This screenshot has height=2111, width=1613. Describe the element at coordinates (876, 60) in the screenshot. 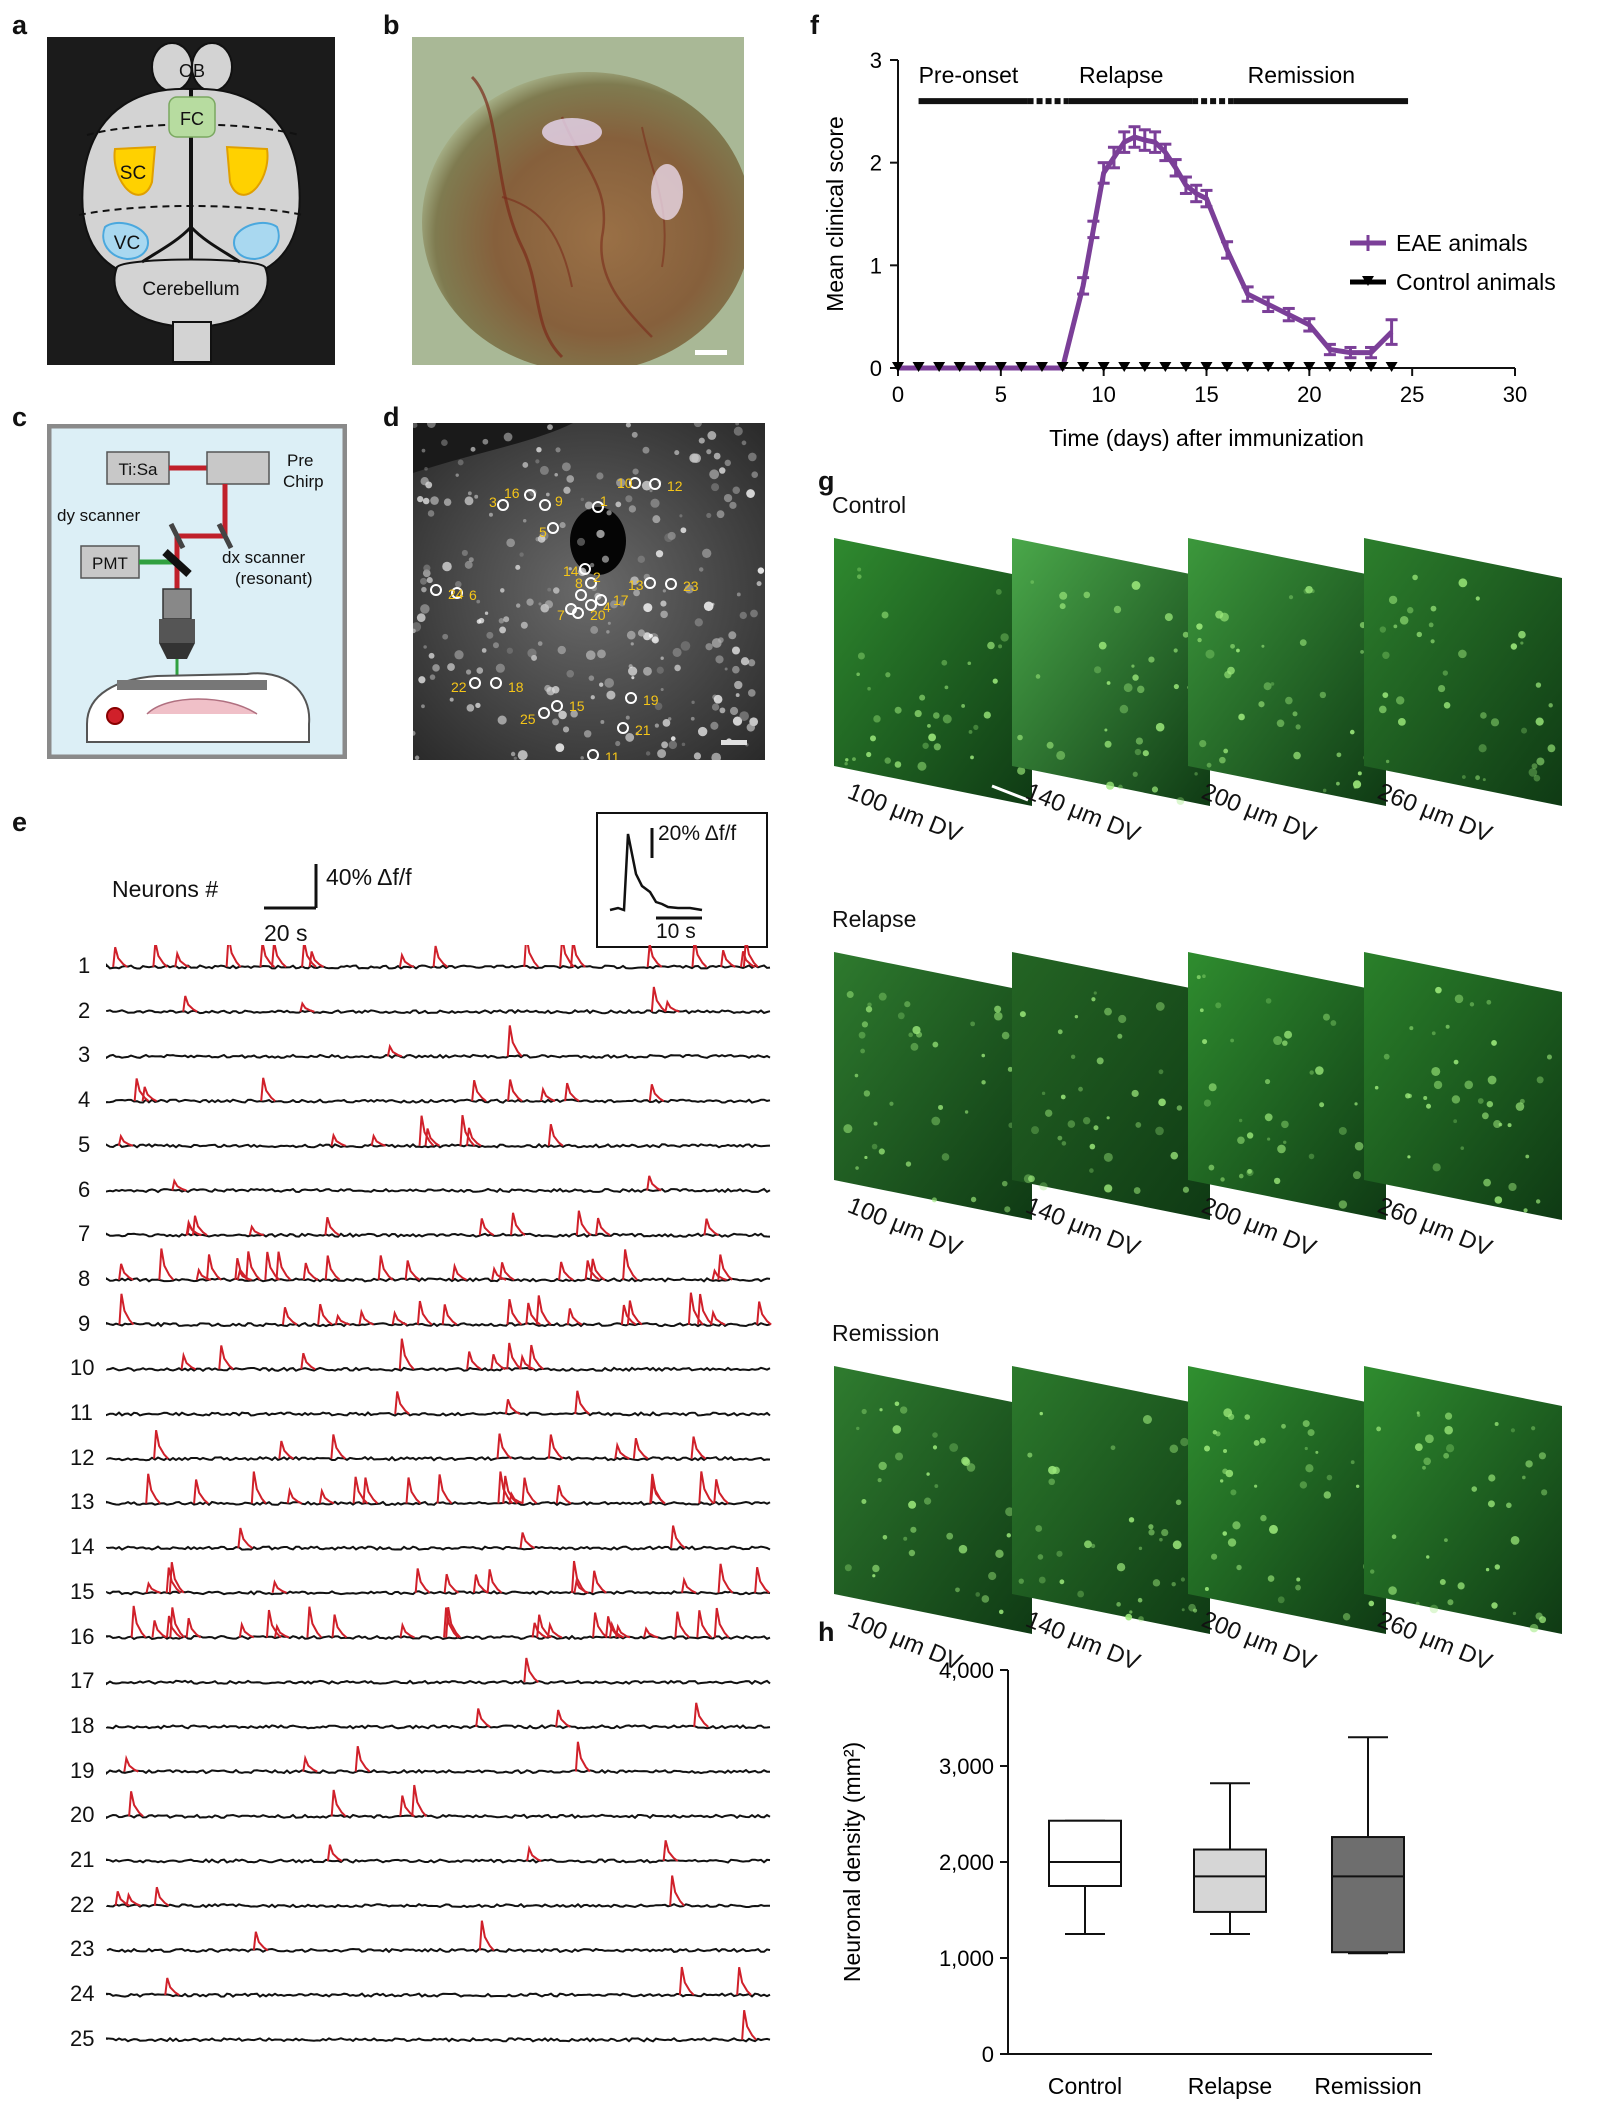

I see `y-tick-label: 3` at that location.